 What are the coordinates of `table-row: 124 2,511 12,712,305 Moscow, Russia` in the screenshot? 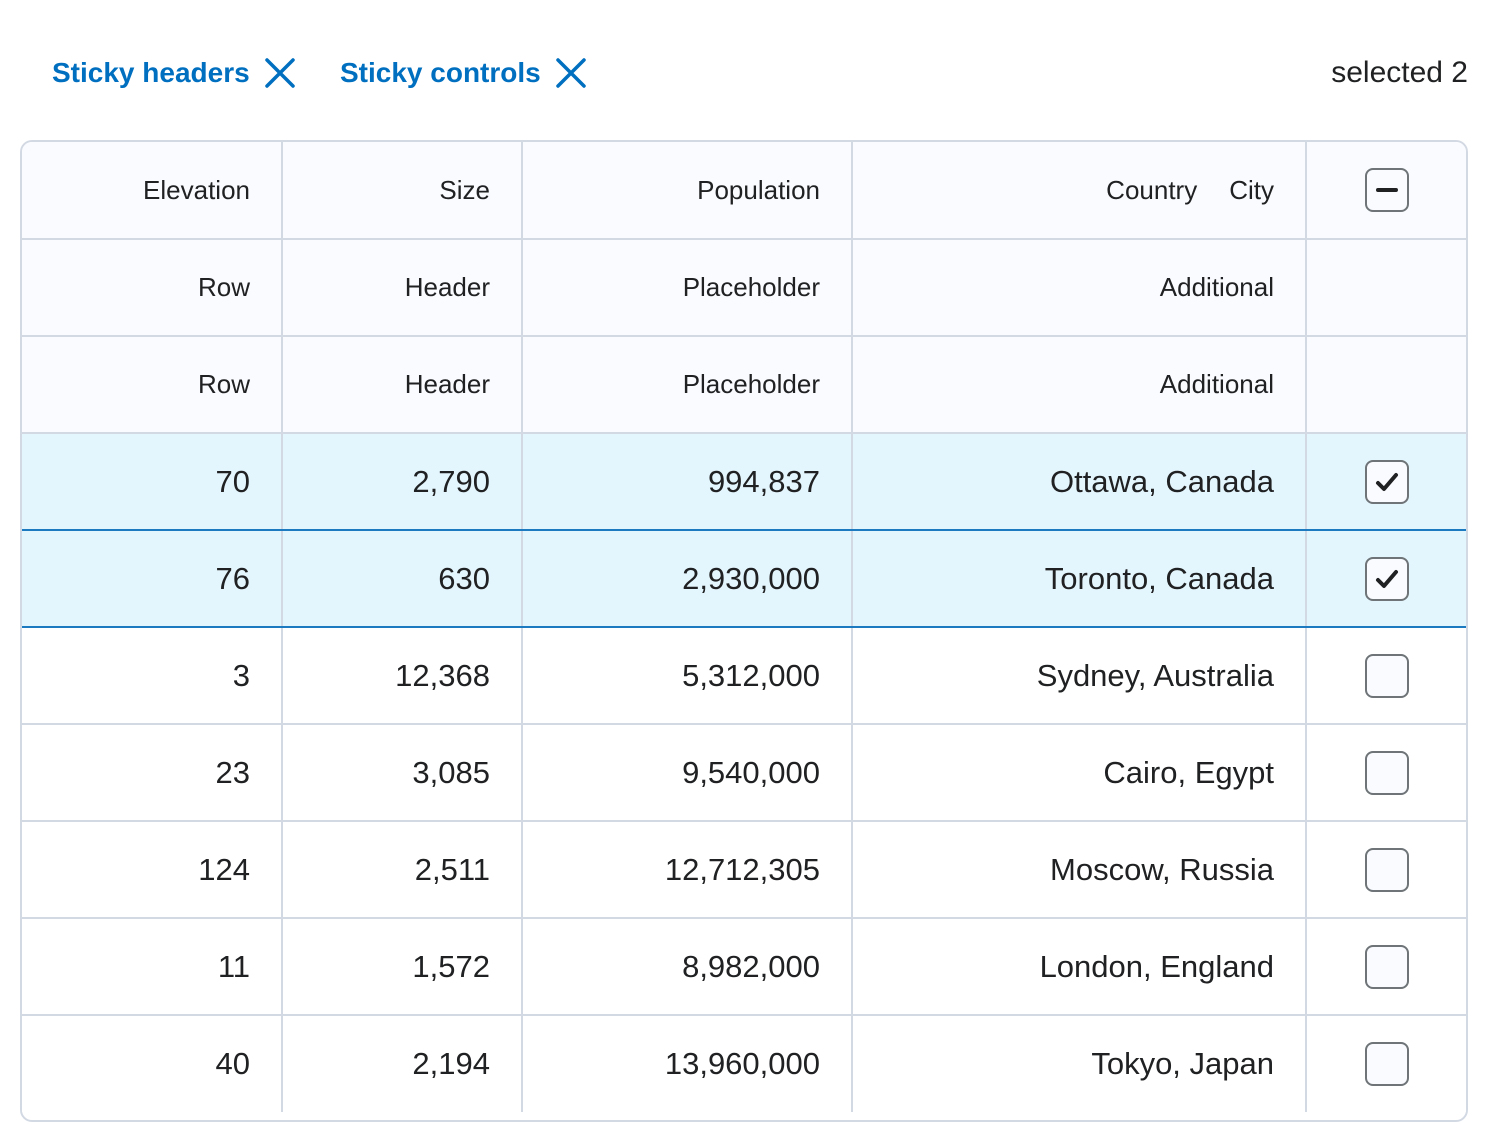 It's located at (744, 870).